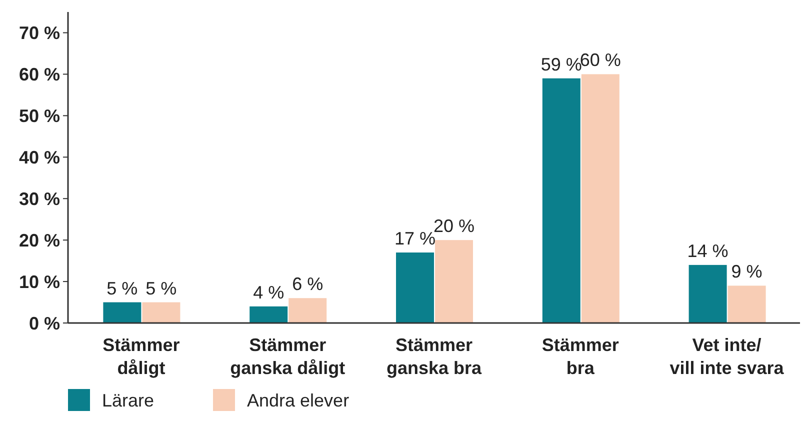 The height and width of the screenshot is (427, 803). I want to click on y-tick-label: 0 %, so click(44, 323).